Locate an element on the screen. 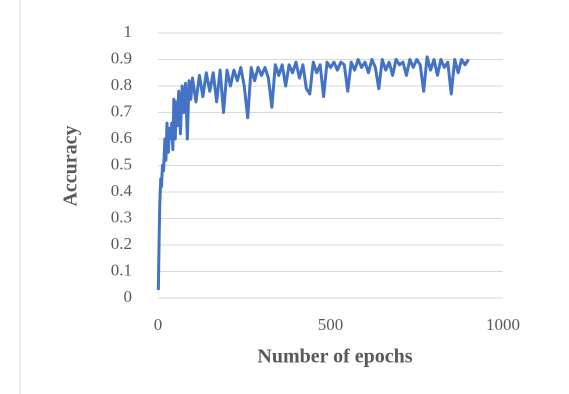 The width and height of the screenshot is (569, 394). x-tick-label: 500 is located at coordinates (331, 324).